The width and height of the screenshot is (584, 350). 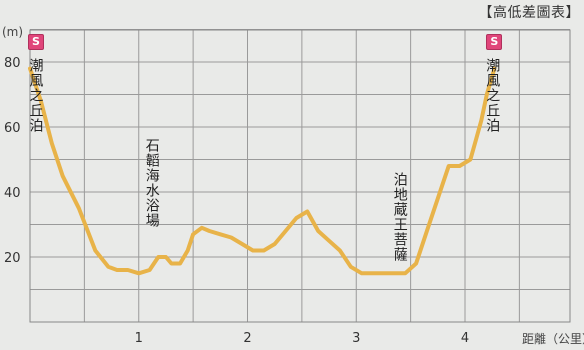 What do you see at coordinates (151, 183) in the screenshot?
I see `annotation-label: 石韜海水浴場` at bounding box center [151, 183].